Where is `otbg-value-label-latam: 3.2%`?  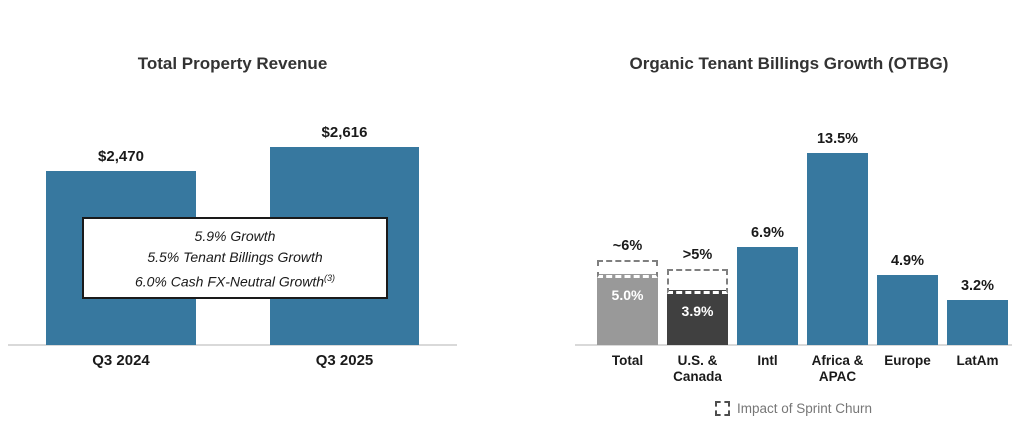
otbg-value-label-latam: 3.2% is located at coordinates (977, 286).